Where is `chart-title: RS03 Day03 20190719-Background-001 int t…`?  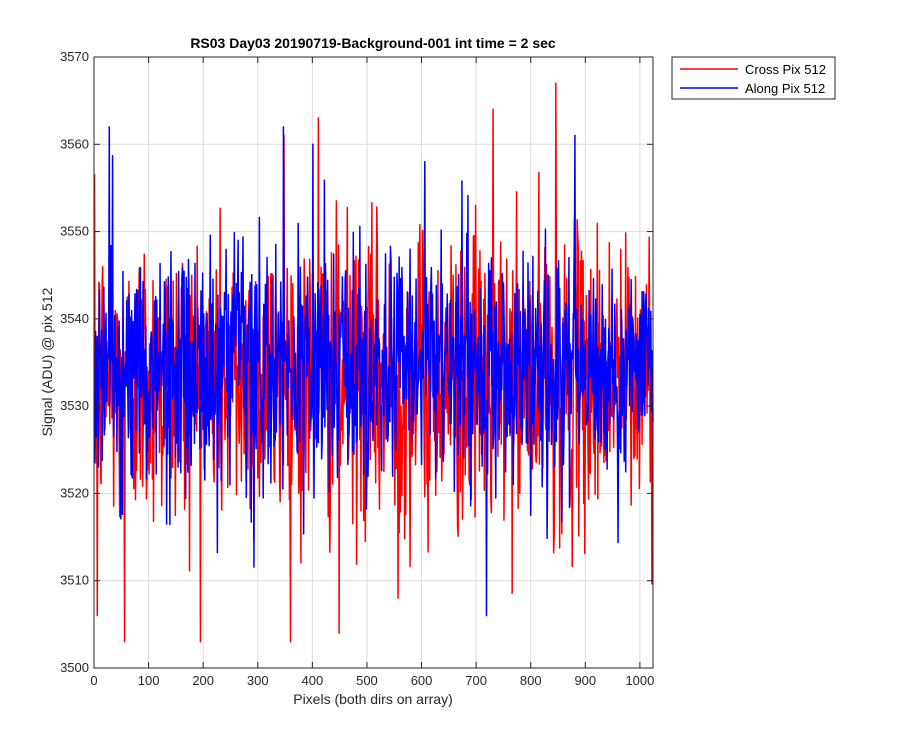
chart-title: RS03 Day03 20190719-Background-001 int t… is located at coordinates (373, 43).